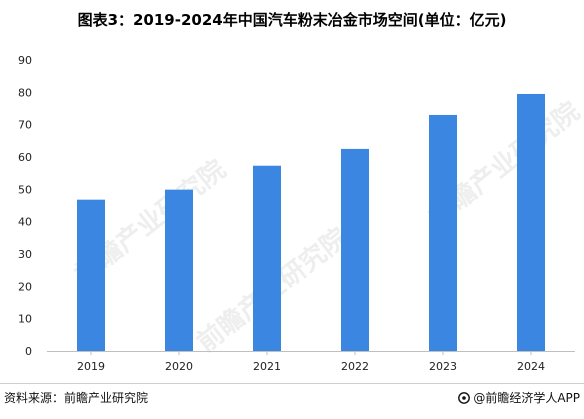  What do you see at coordinates (311, 362) in the screenshot?
I see `x-axis: 2019 2020 2021 2022 2023 2024` at bounding box center [311, 362].